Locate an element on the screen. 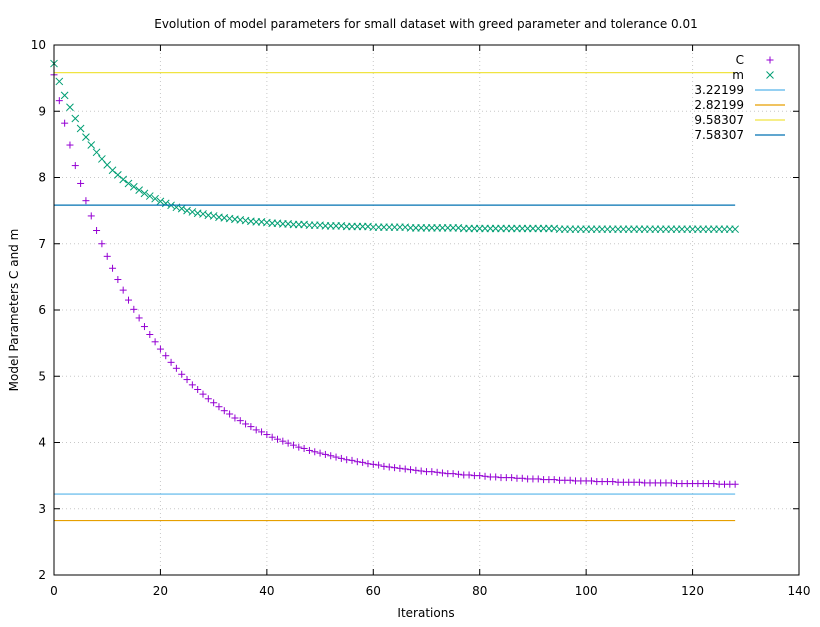  legend-entry: 2.82199 is located at coordinates (739, 105).